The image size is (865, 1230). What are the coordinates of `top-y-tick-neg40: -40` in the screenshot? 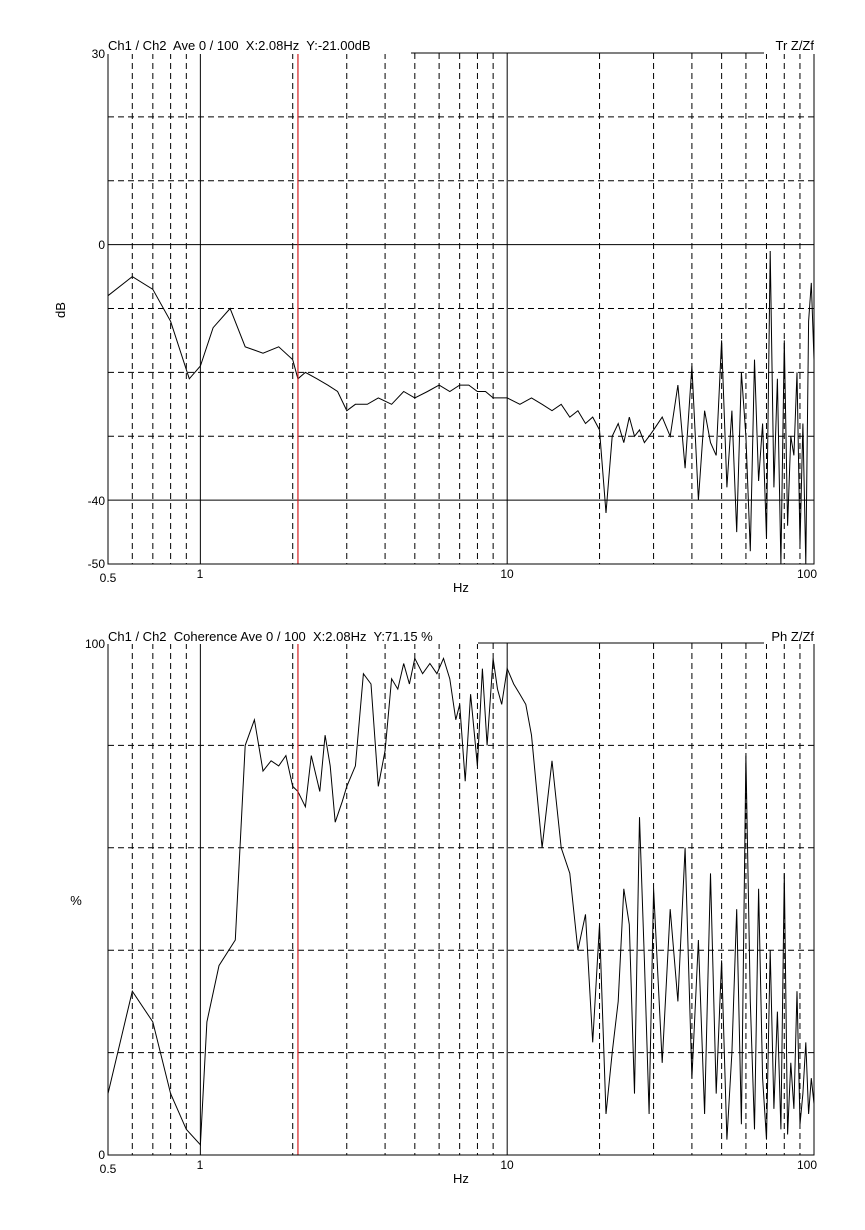 It's located at (97, 501).